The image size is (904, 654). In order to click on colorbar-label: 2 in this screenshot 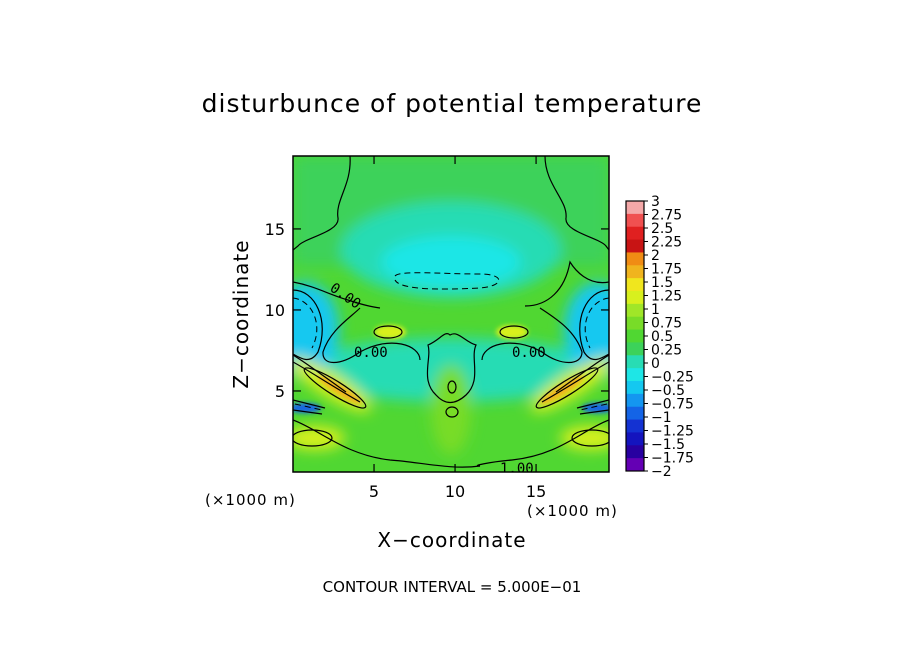, I will do `click(655, 256)`.